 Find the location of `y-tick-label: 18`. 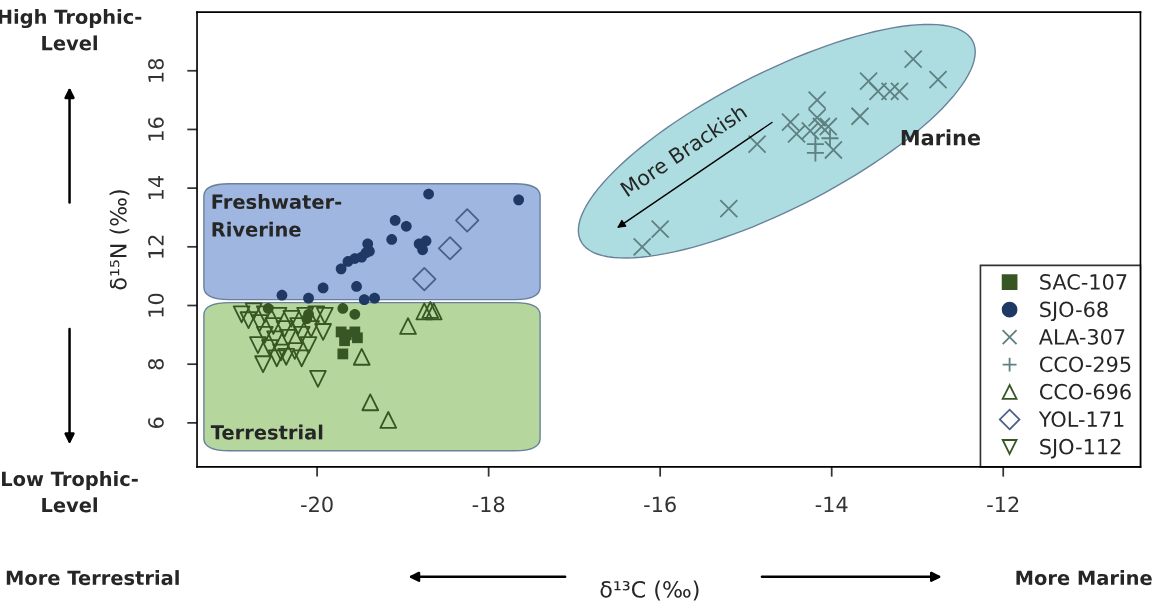

y-tick-label: 18 is located at coordinates (156, 70).